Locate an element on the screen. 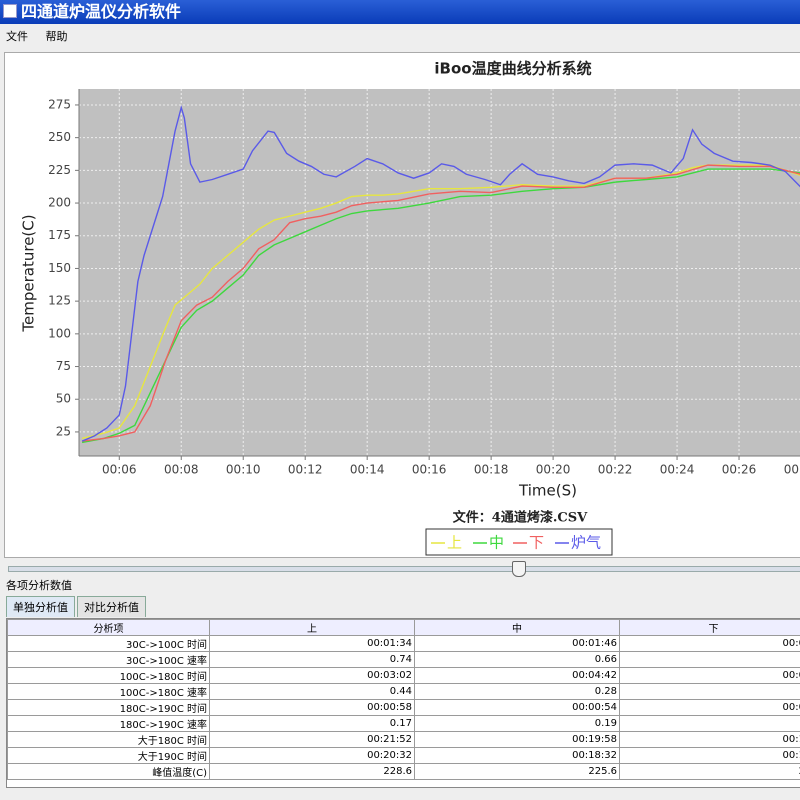  table-row: 180C->190C 速率 0.17 0.19 is located at coordinates (403, 723).